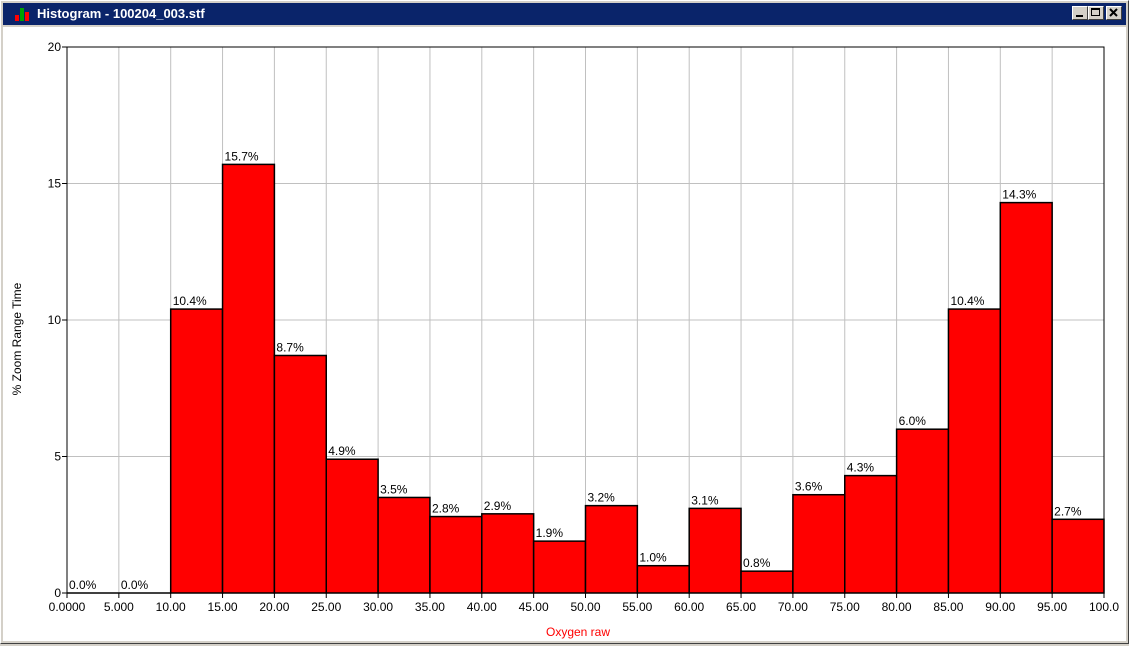 This screenshot has width=1129, height=646. I want to click on x-tick-label: 20.00, so click(274, 607).